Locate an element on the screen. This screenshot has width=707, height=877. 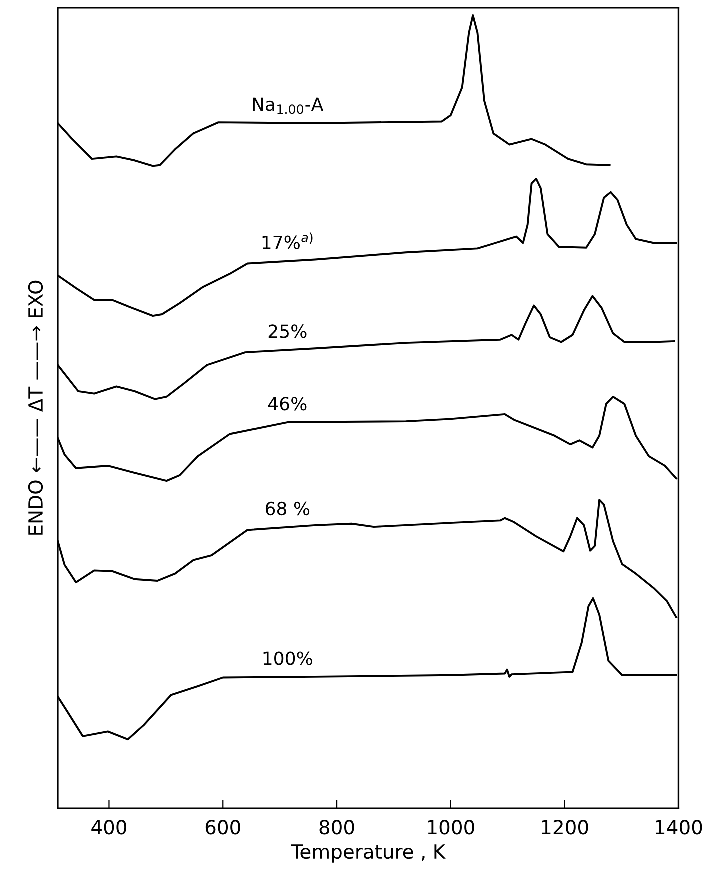
series-label: Na$_{1.00}$-A is located at coordinates (288, 106).